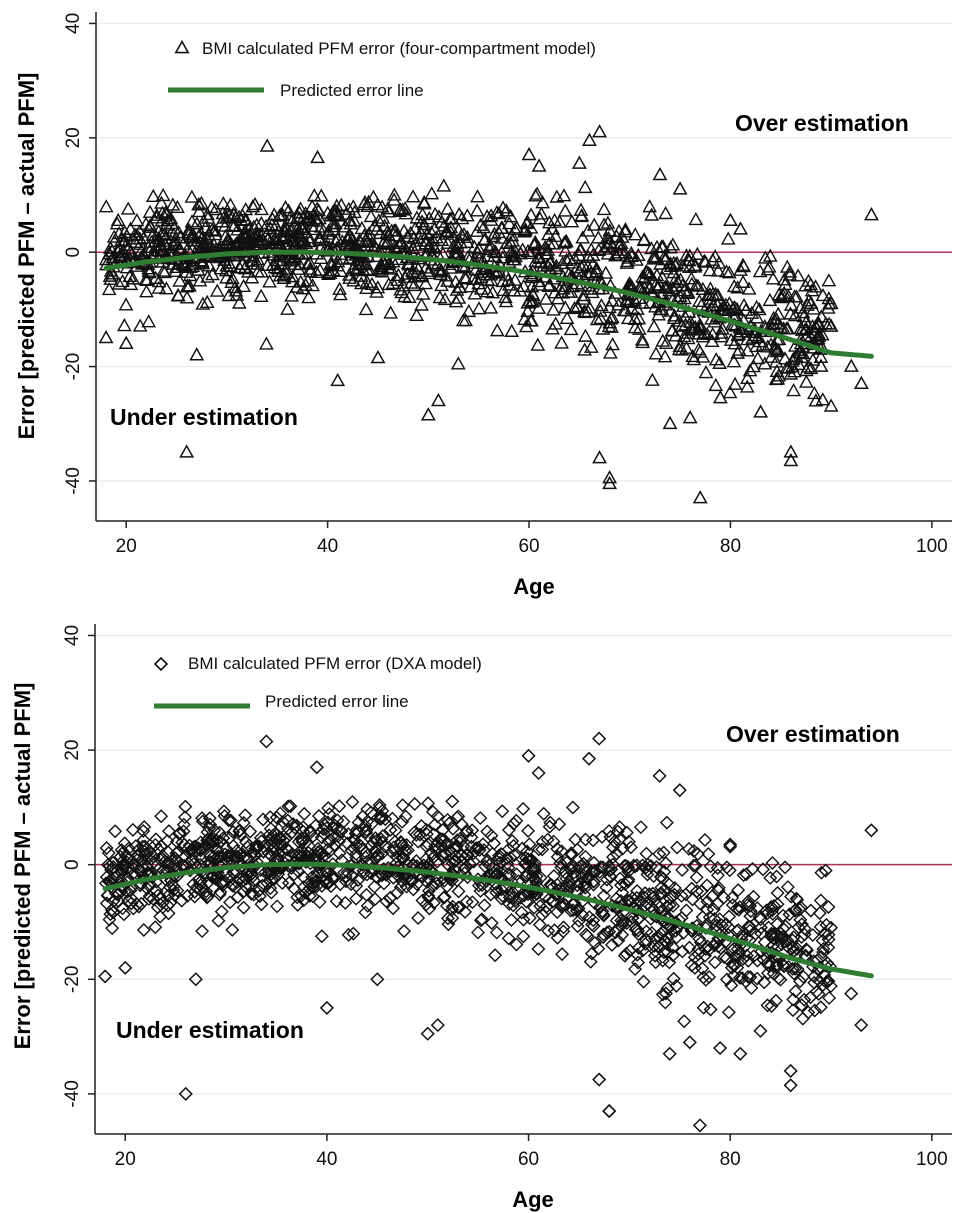 This screenshot has height=1213, width=958. Describe the element at coordinates (533, 1199) in the screenshot. I see `x-axis-label: Age` at that location.